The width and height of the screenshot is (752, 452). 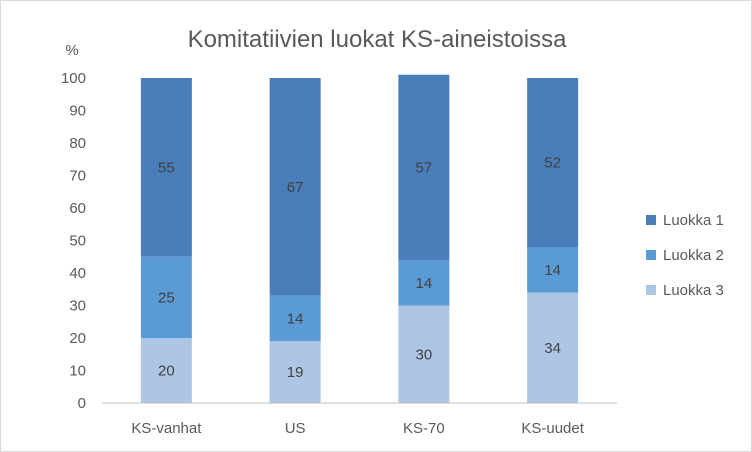 I want to click on x-category-label: KS-70, so click(x=424, y=428).